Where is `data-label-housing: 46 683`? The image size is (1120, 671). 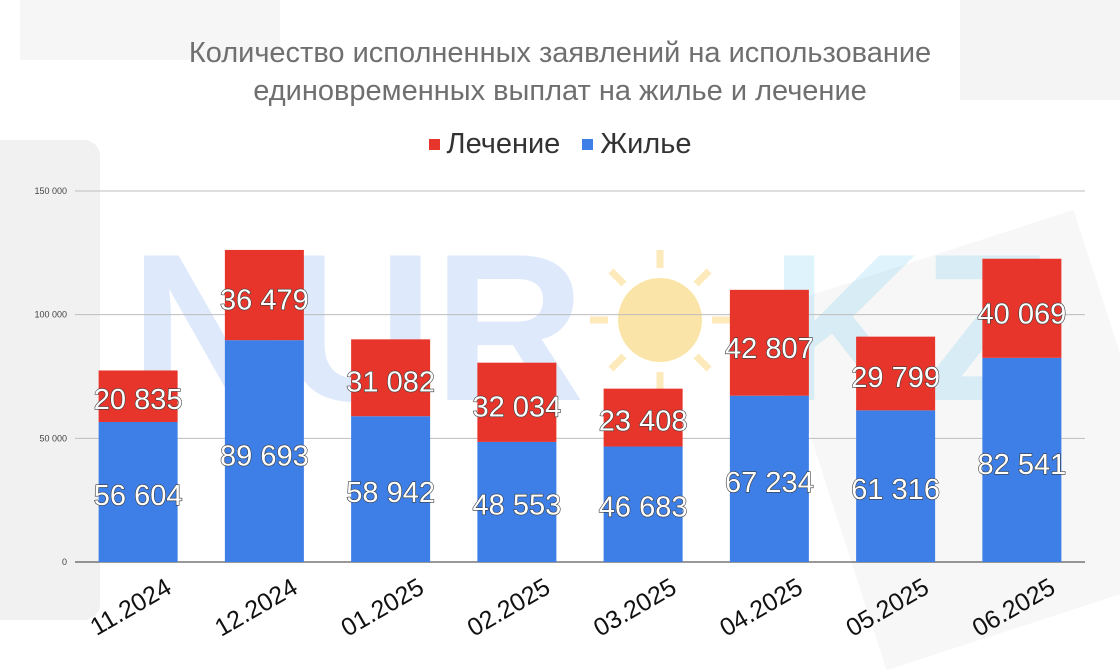 data-label-housing: 46 683 is located at coordinates (643, 508).